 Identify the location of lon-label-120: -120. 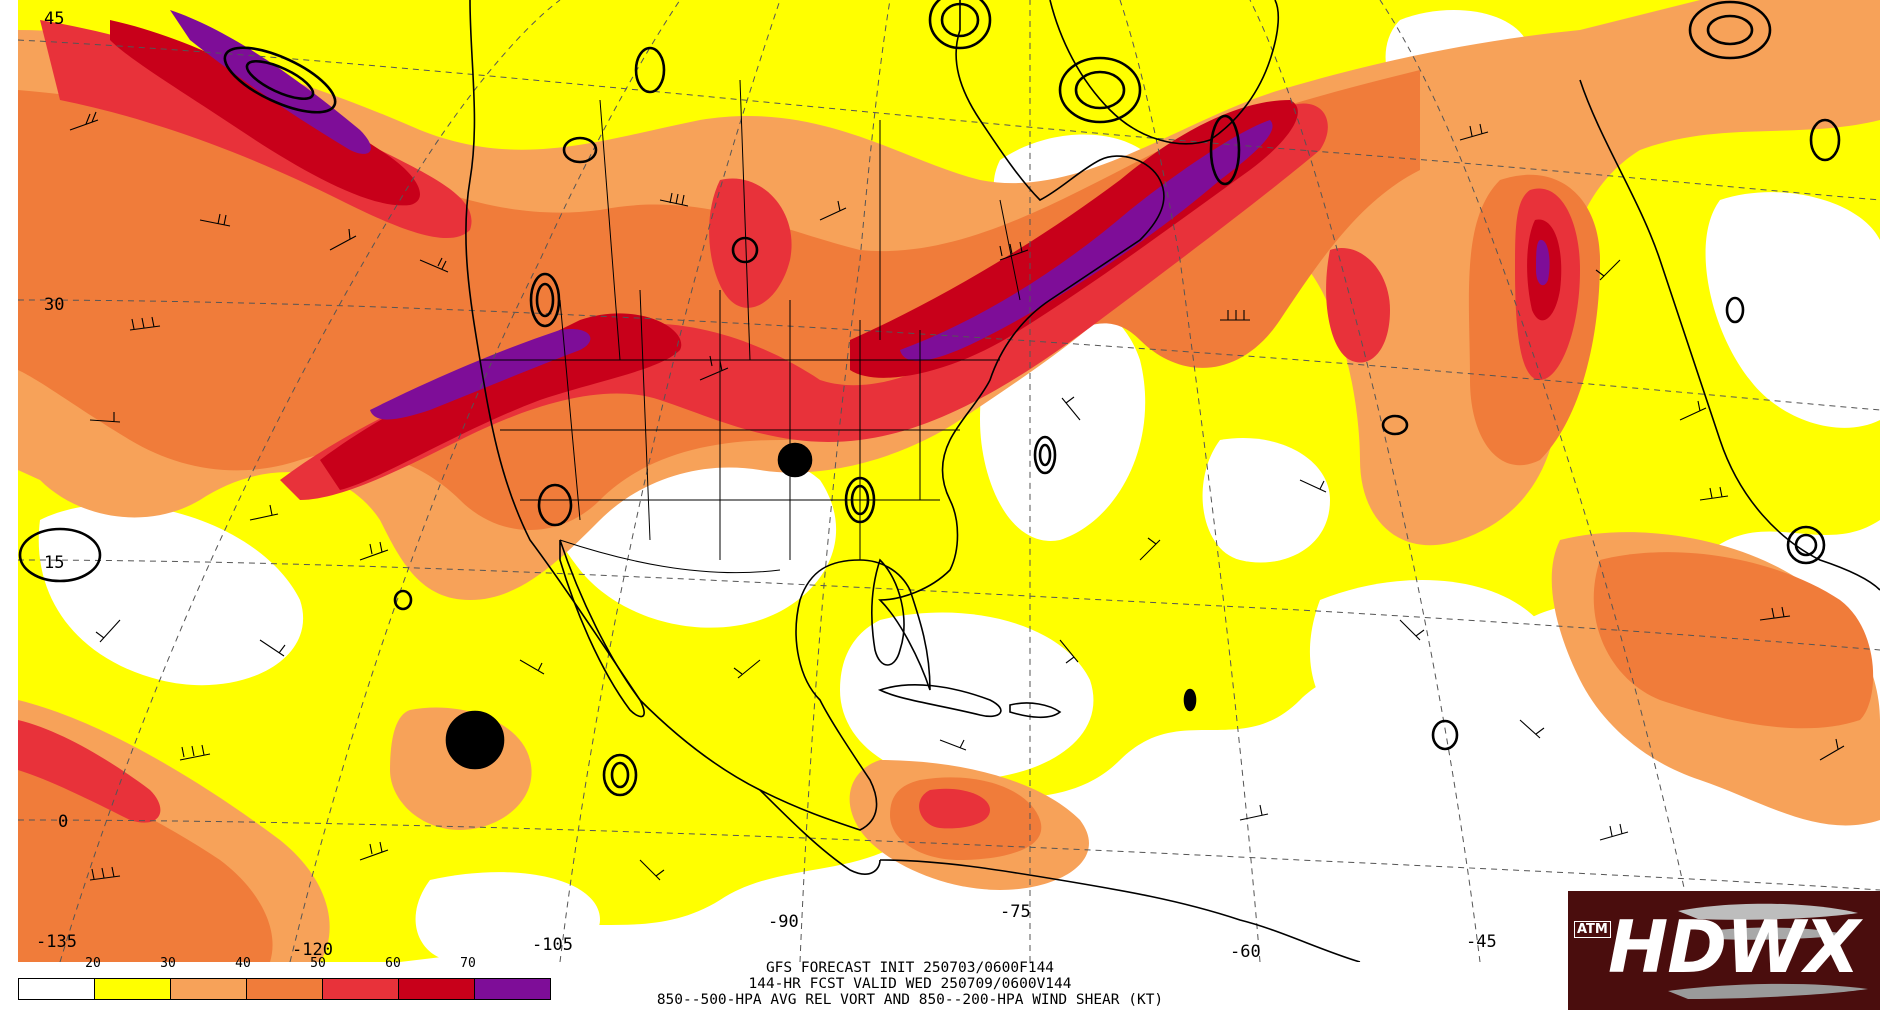
(312, 950).